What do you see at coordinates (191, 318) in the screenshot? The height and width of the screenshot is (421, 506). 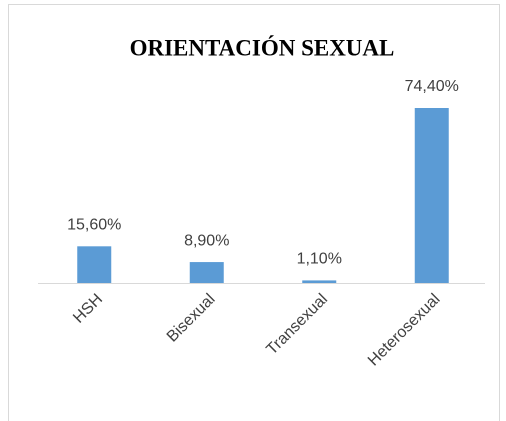 I see `x-tick-label: Bisexual` at bounding box center [191, 318].